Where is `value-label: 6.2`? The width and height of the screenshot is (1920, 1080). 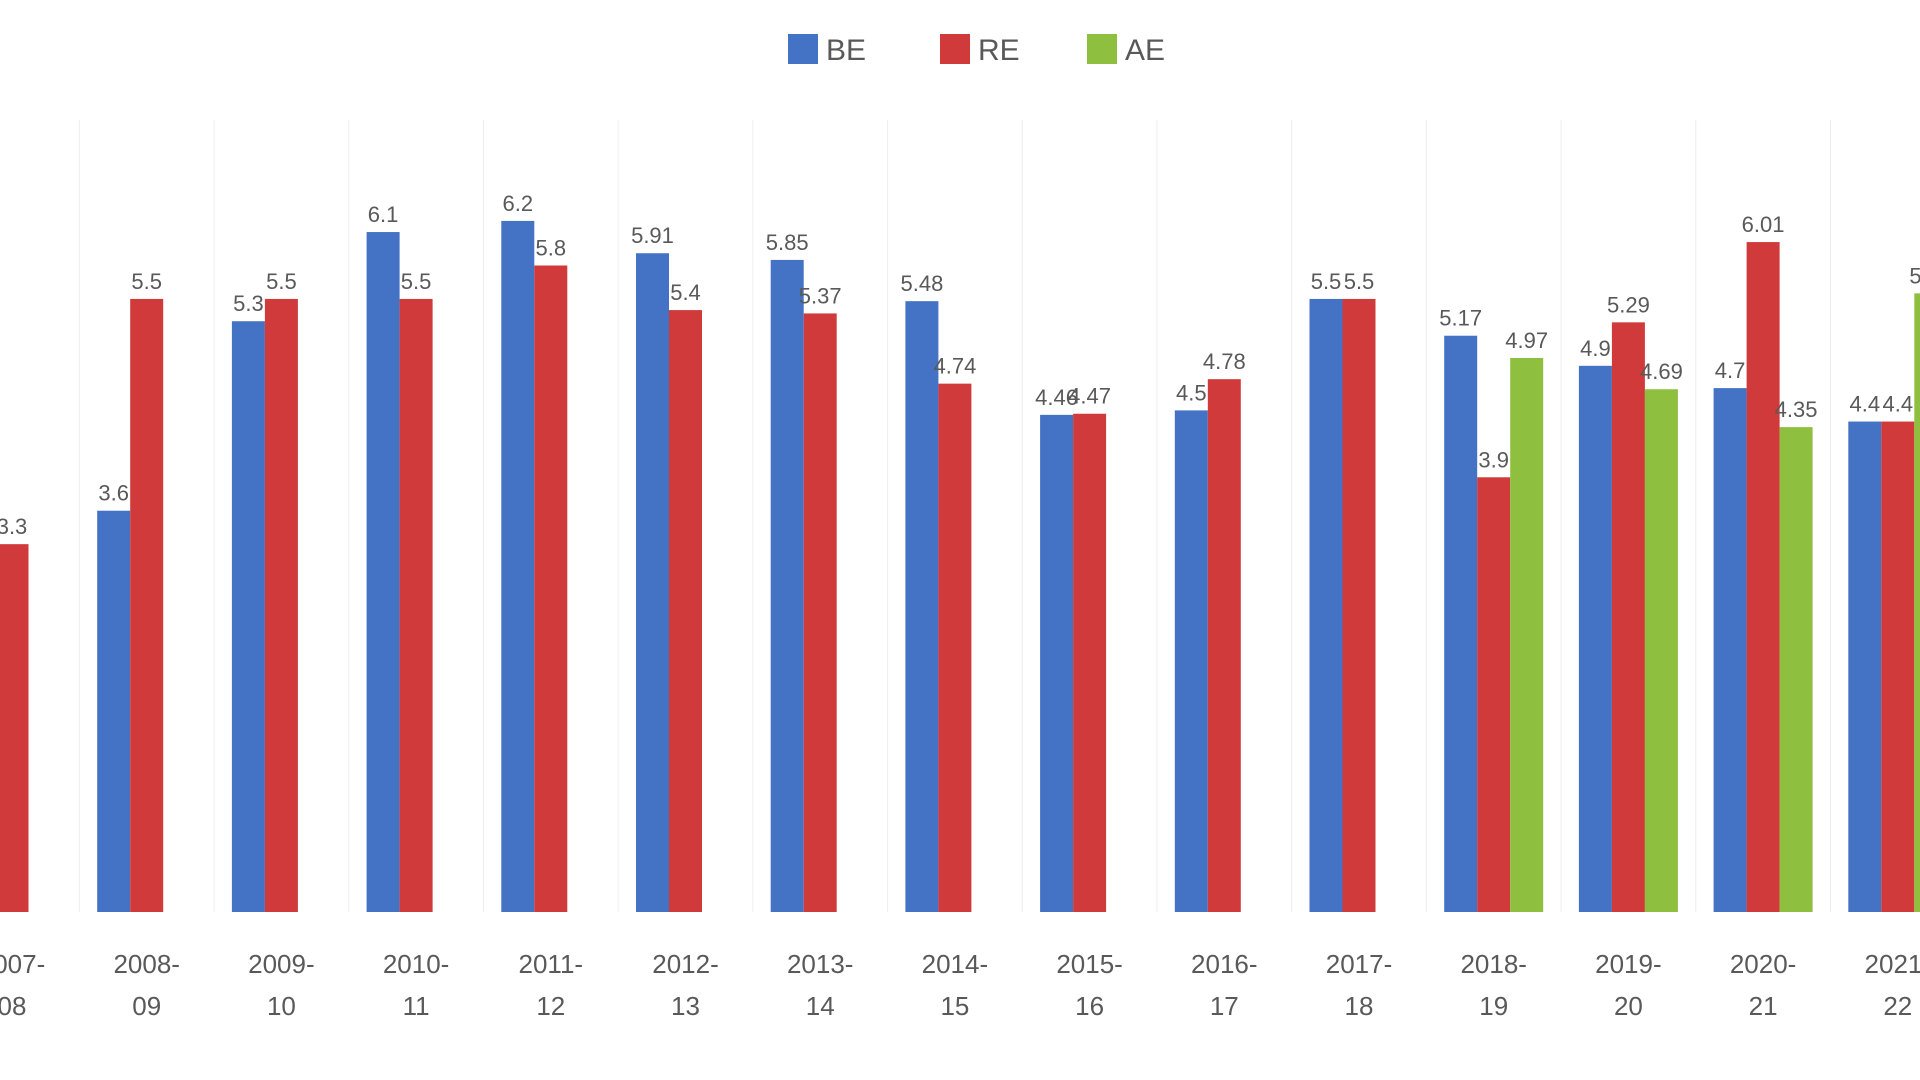 value-label: 6.2 is located at coordinates (518, 203).